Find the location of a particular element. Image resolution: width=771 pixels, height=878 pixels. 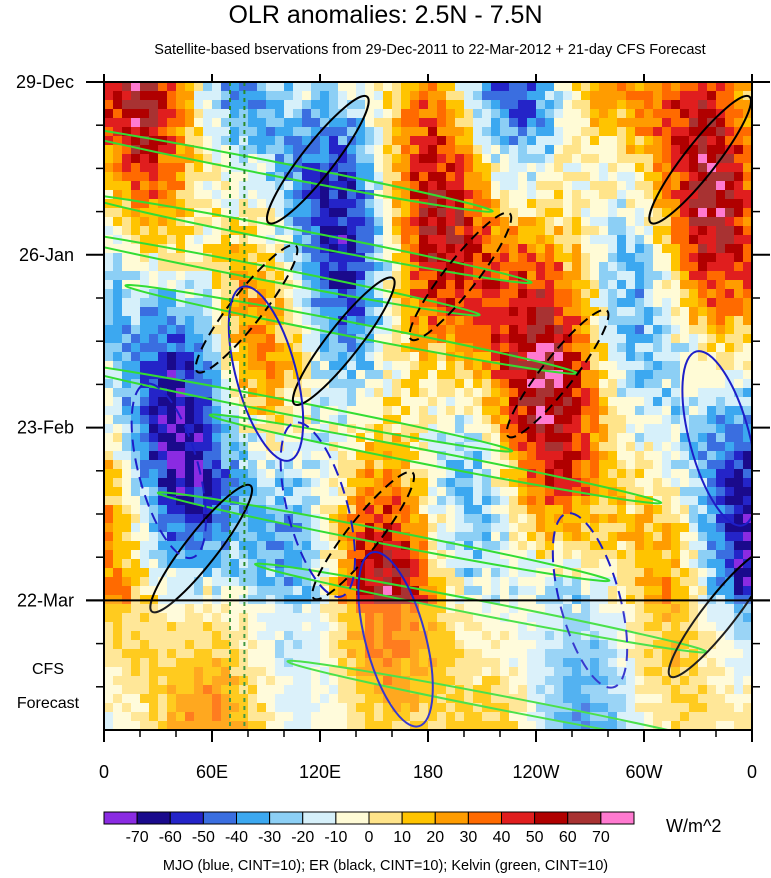

forecast-region is located at coordinates (428, 664).